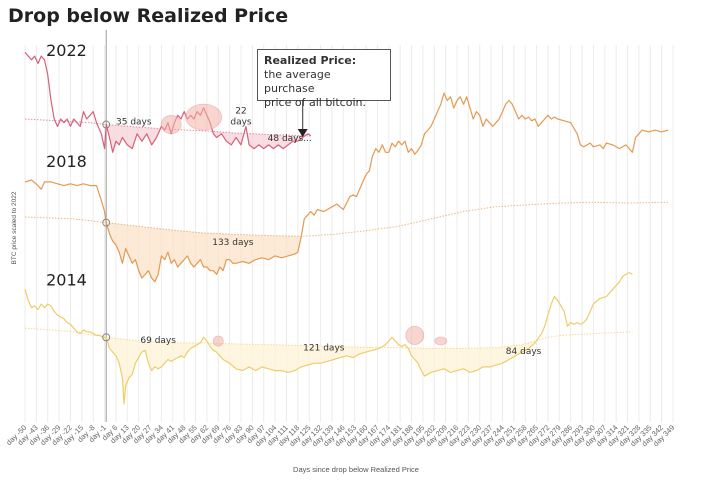  What do you see at coordinates (66, 280) in the screenshot?
I see `year-label-2014: 2014` at bounding box center [66, 280].